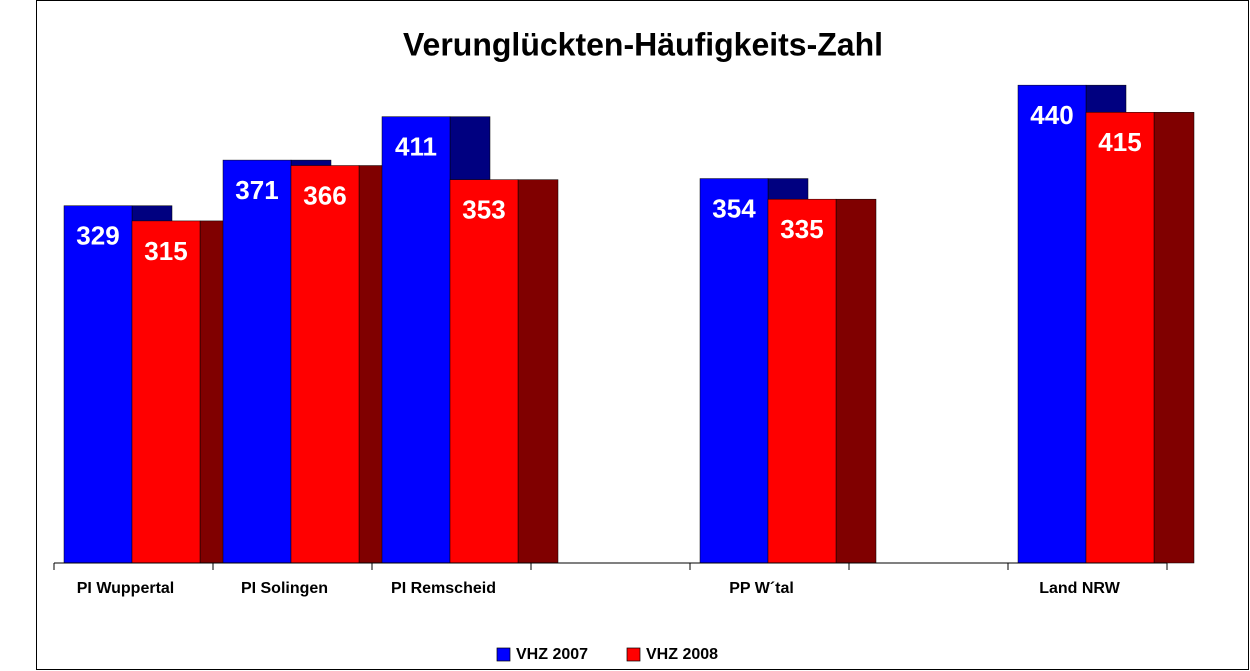 The width and height of the screenshot is (1250, 671). I want to click on legend-label: VHZ 2007, so click(552, 654).